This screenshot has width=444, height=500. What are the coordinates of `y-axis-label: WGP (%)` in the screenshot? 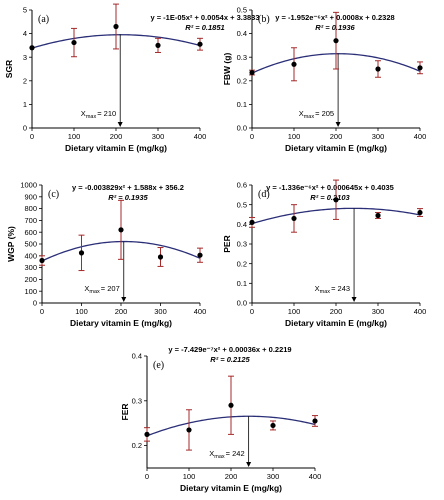 It's located at (11, 244).